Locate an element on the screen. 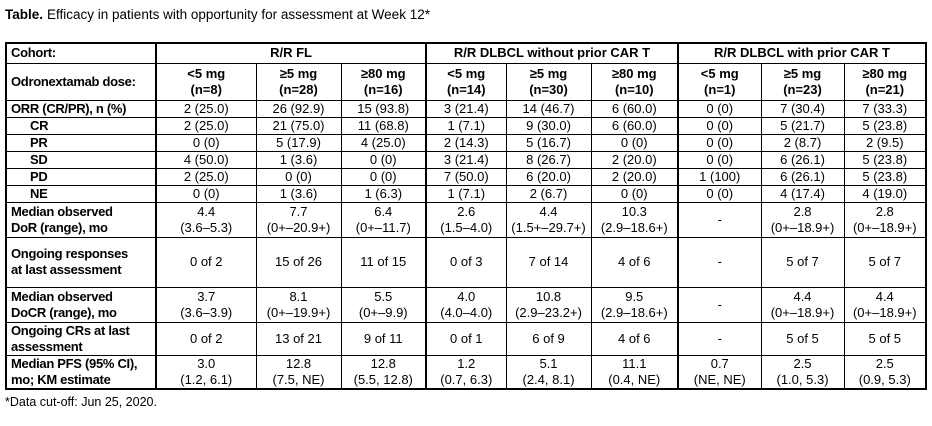 This screenshot has height=426, width=932. data-cell: 0 of 1 is located at coordinates (466, 338).